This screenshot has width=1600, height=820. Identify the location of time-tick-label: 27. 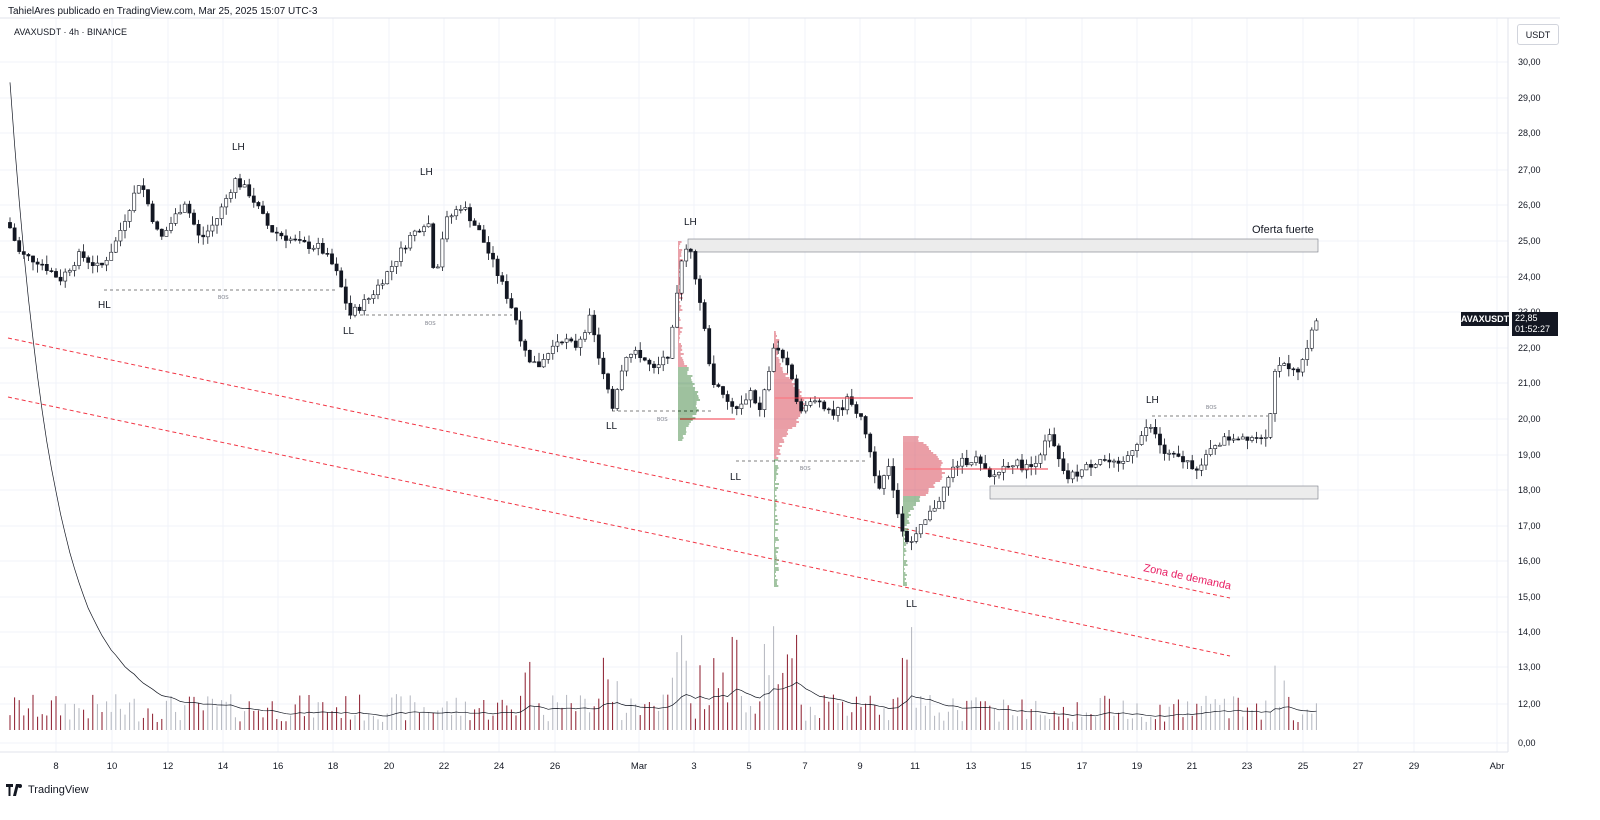
(1358, 766).